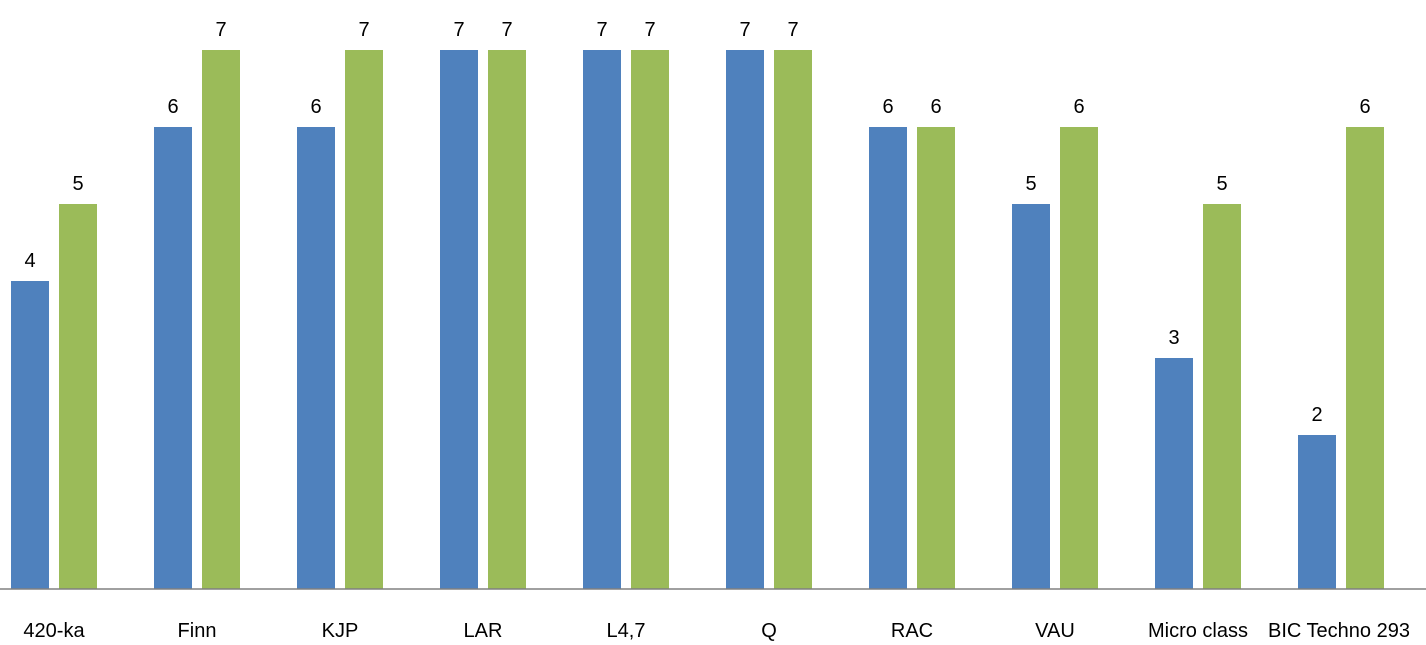  I want to click on x-tick-label: RAC, so click(912, 631).